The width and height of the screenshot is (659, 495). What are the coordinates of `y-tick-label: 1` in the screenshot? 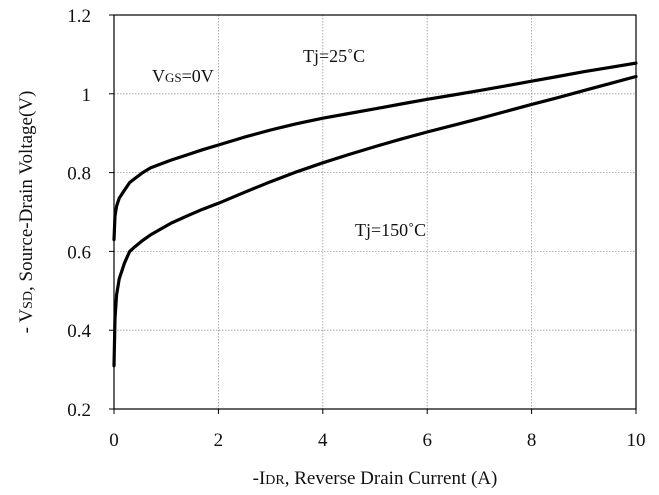 It's located at (87, 95).